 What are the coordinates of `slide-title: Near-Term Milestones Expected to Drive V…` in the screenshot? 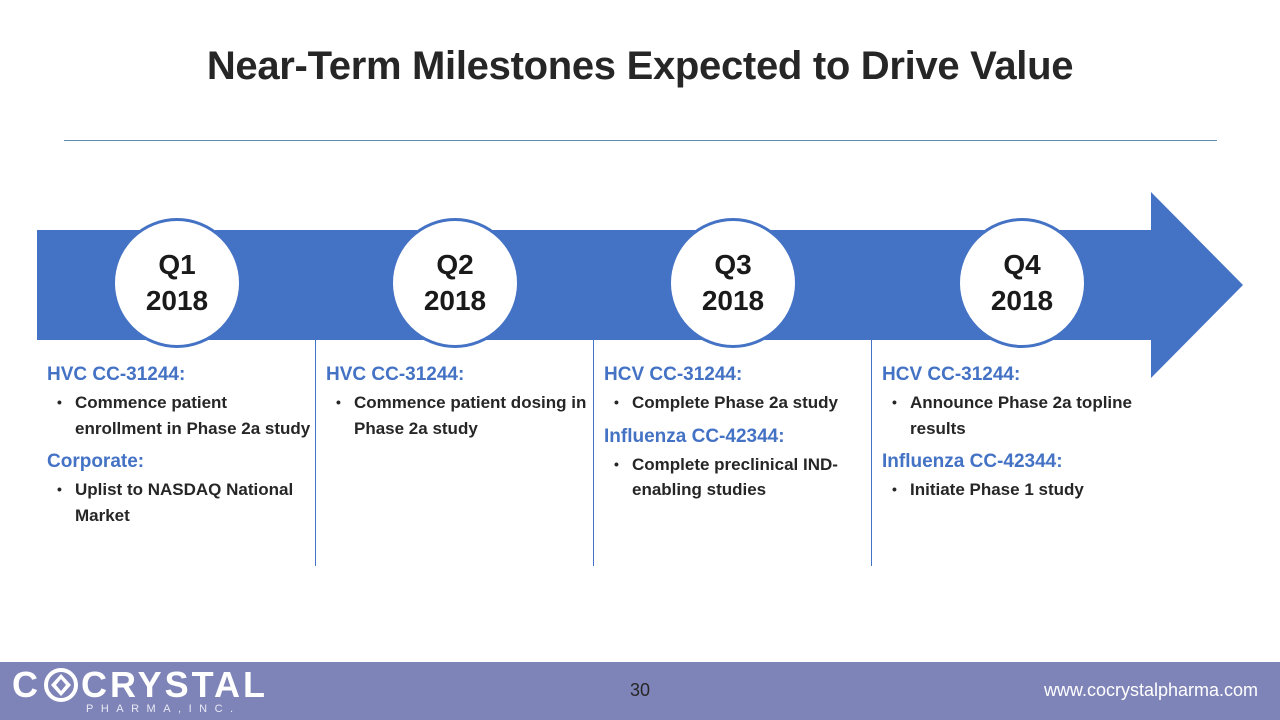 It's located at (640, 66).